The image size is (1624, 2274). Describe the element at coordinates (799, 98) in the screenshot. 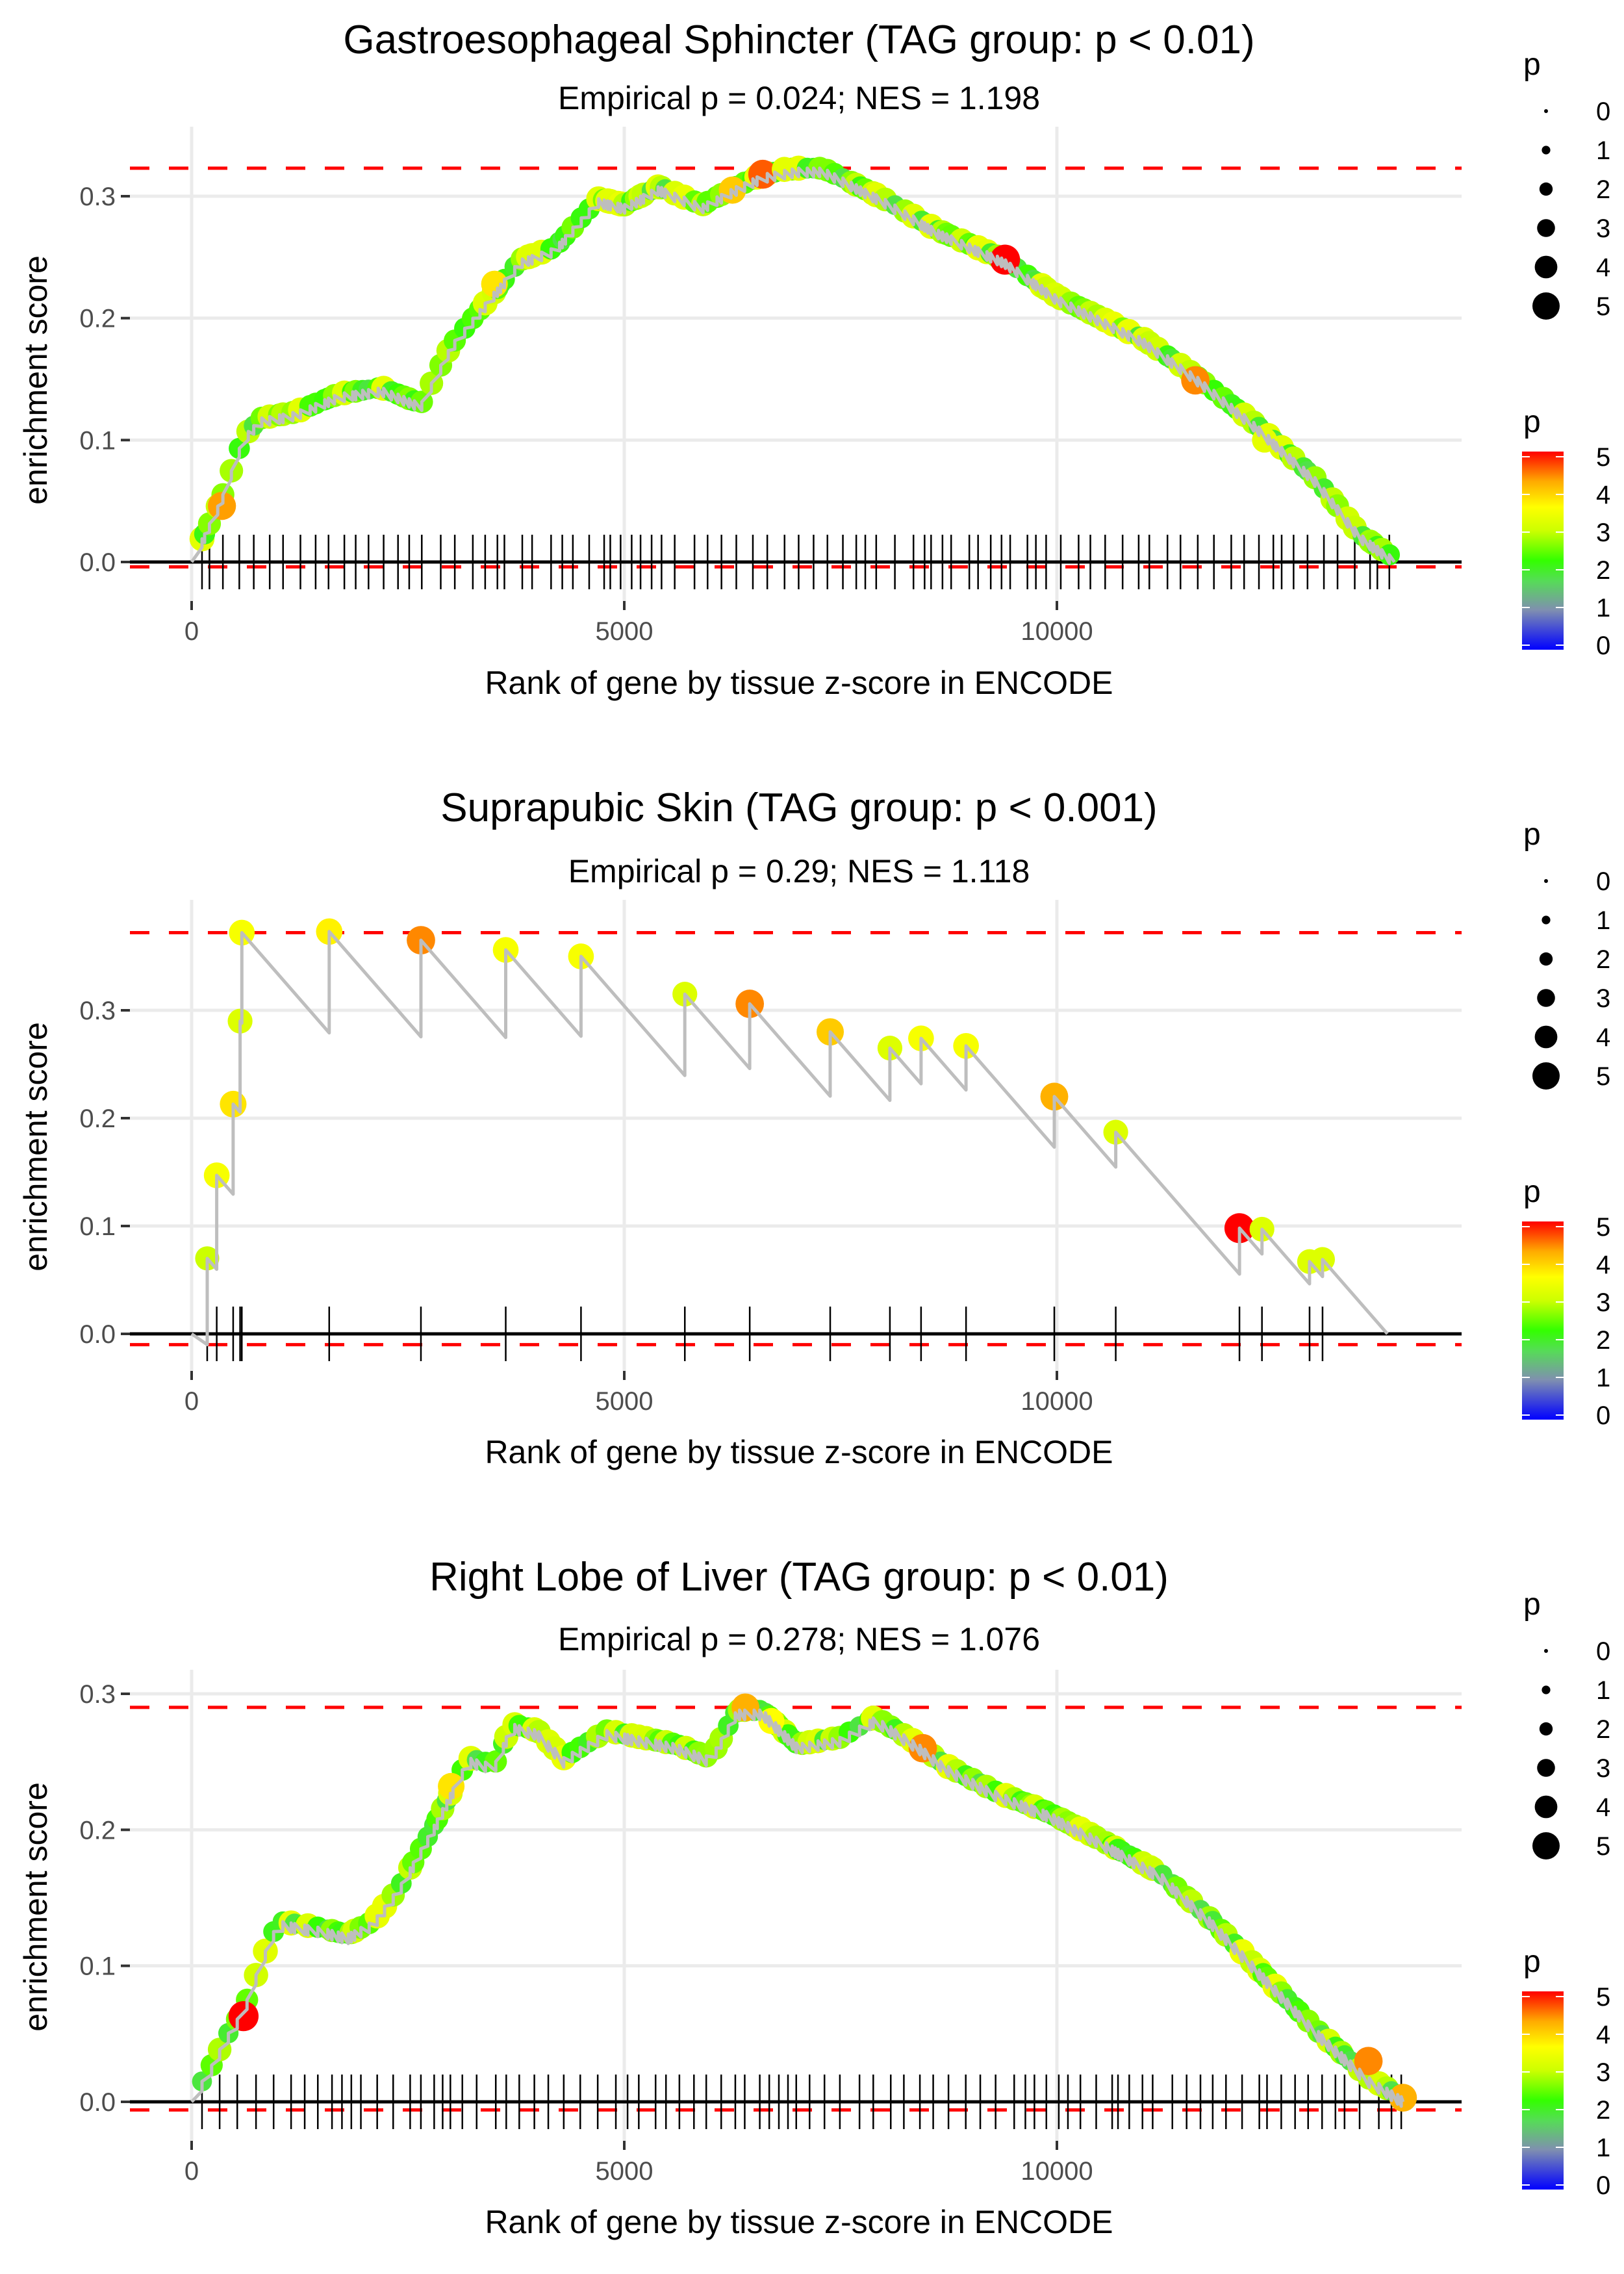

I see `panel-subtitle: Empirical p = 0.024; NES = 1.198` at that location.